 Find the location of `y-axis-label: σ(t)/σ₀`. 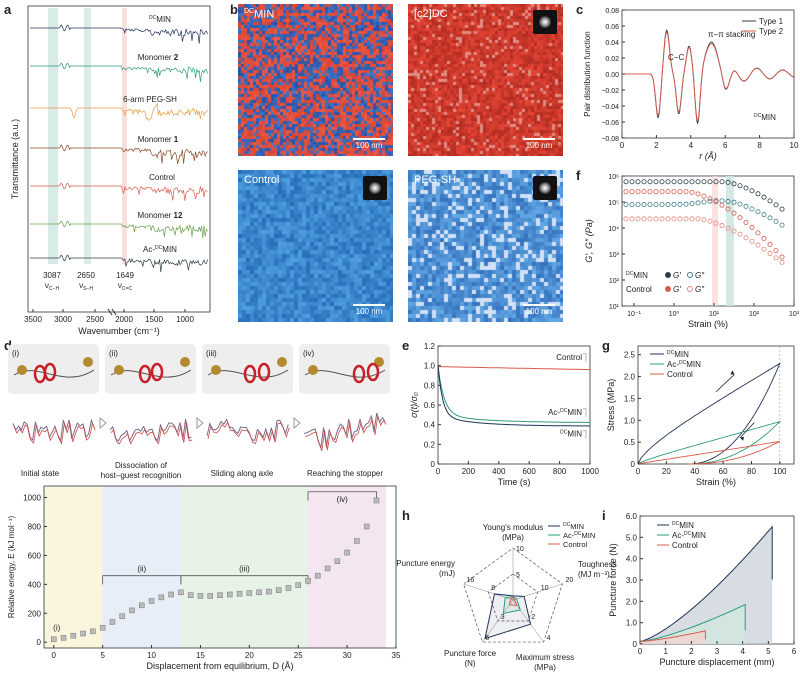

y-axis-label: σ(t)/σ₀ is located at coordinates (414, 405).